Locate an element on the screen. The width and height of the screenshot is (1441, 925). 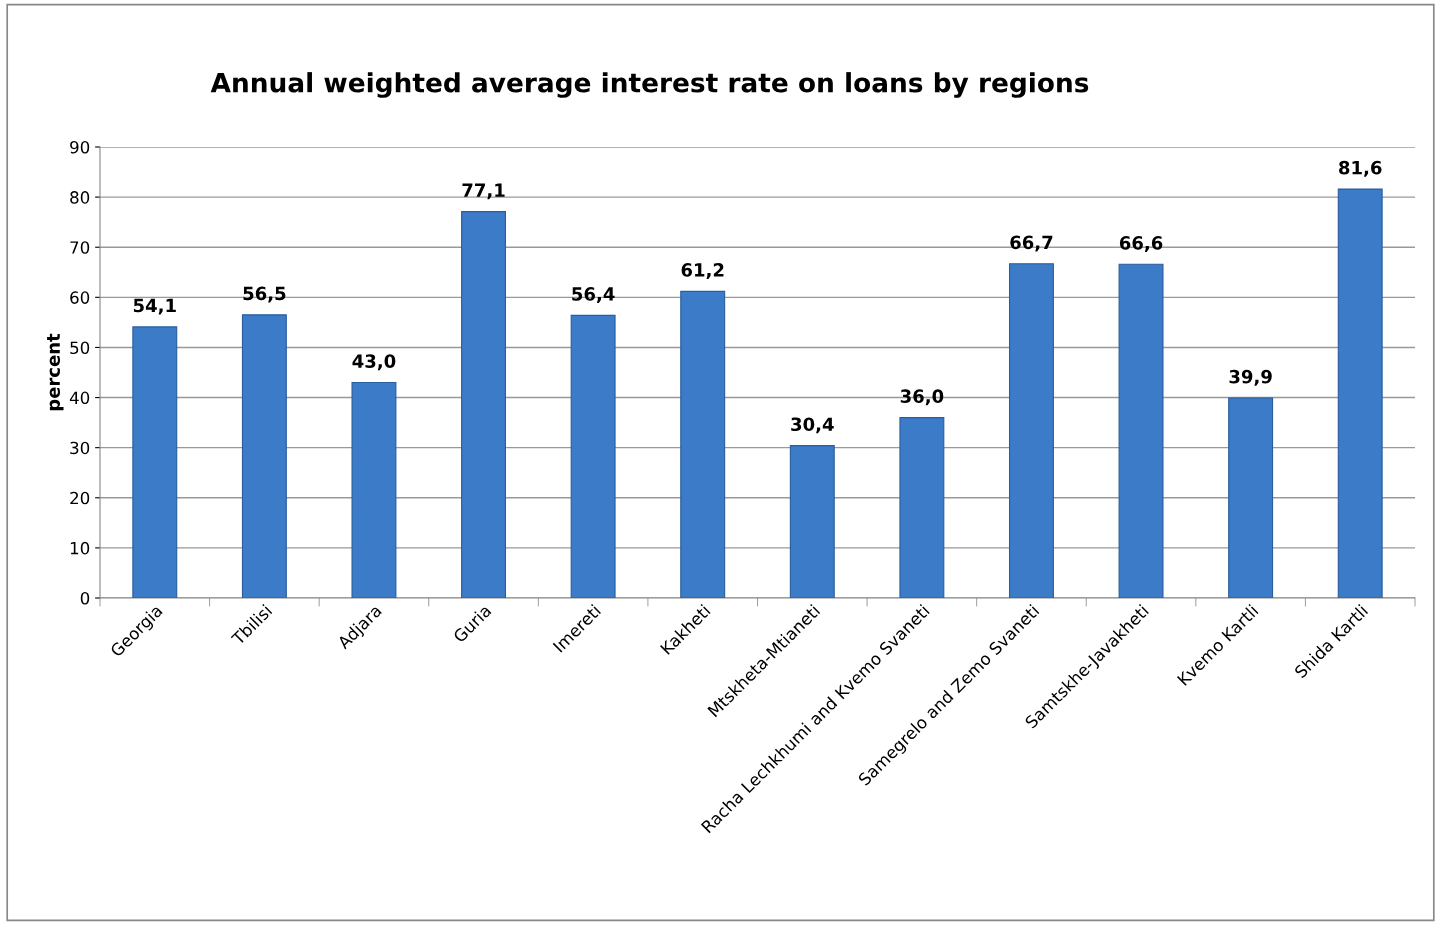
data-label: 30,4 is located at coordinates (812, 425).